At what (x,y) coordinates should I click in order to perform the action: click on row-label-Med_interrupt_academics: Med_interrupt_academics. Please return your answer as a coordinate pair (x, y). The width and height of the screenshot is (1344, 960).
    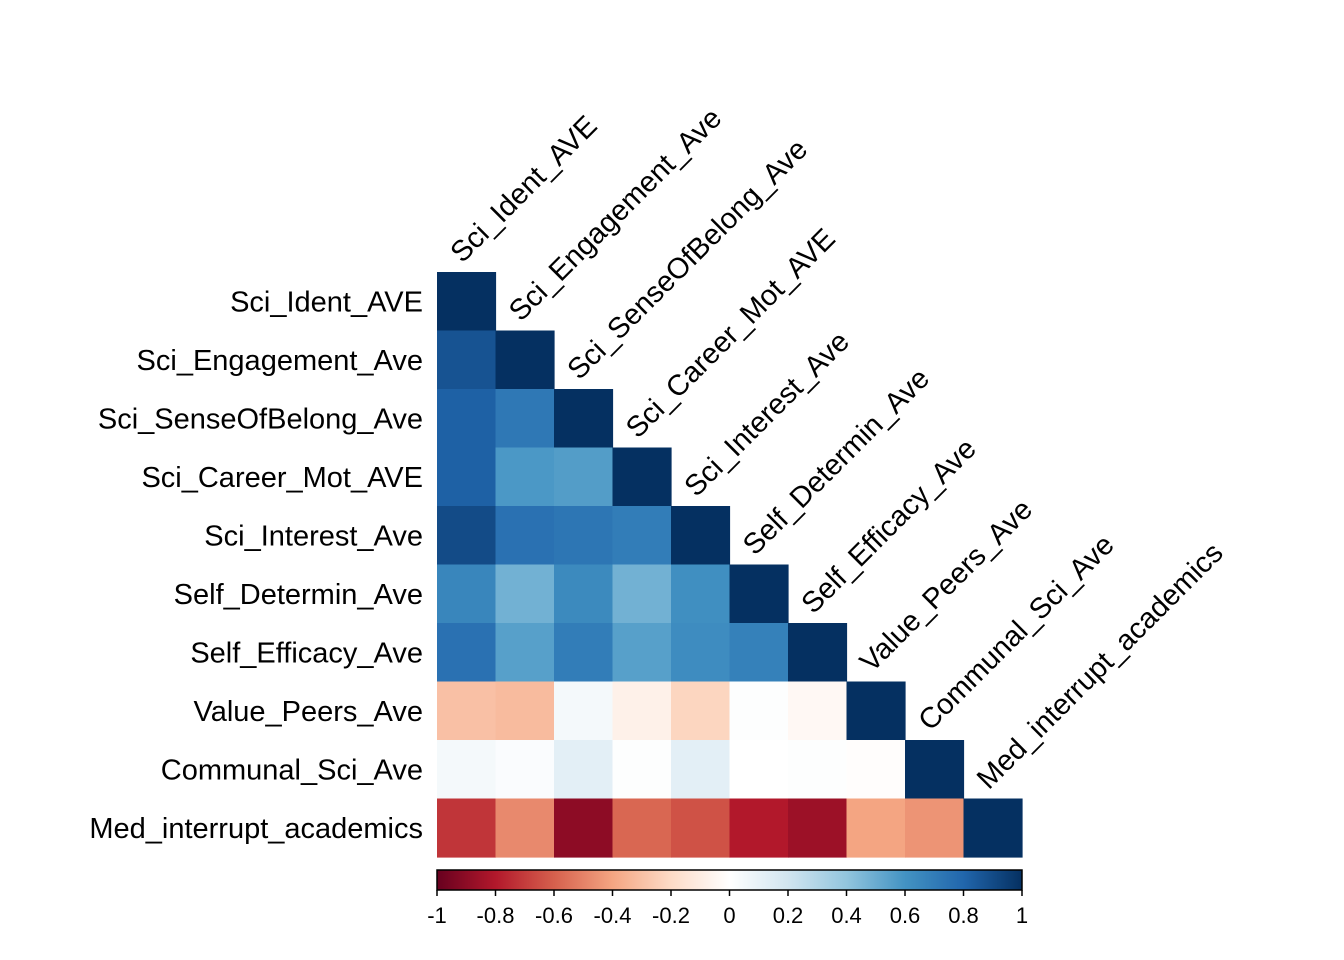
    Looking at the image, I should click on (256, 829).